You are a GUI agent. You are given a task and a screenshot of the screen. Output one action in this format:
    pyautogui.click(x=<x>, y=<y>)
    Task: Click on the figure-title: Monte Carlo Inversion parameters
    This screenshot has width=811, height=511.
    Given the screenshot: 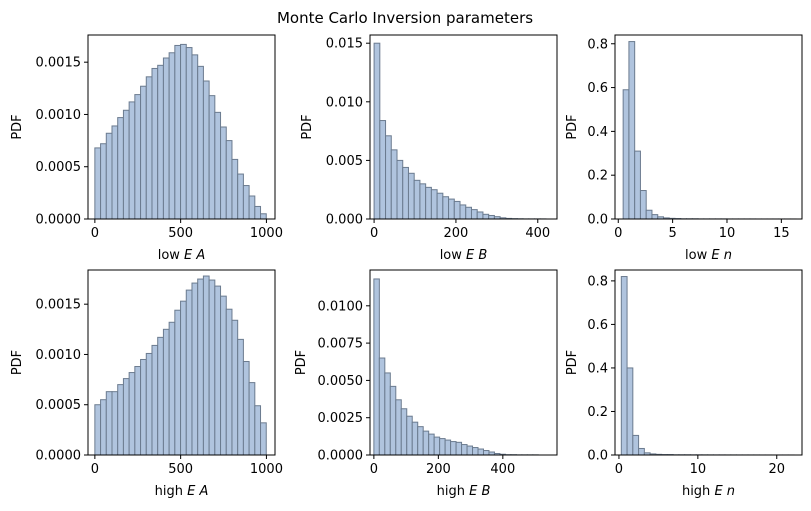 What is the action you would take?
    pyautogui.click(x=405, y=18)
    